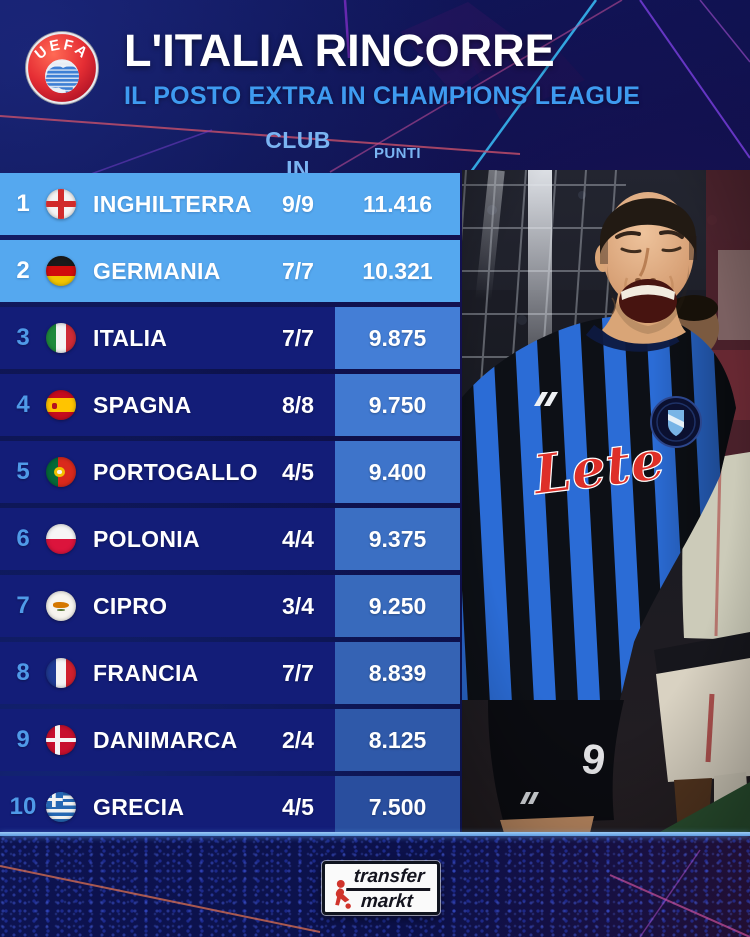 This screenshot has width=750, height=937. I want to click on flag-icon-spain, so click(61, 405).